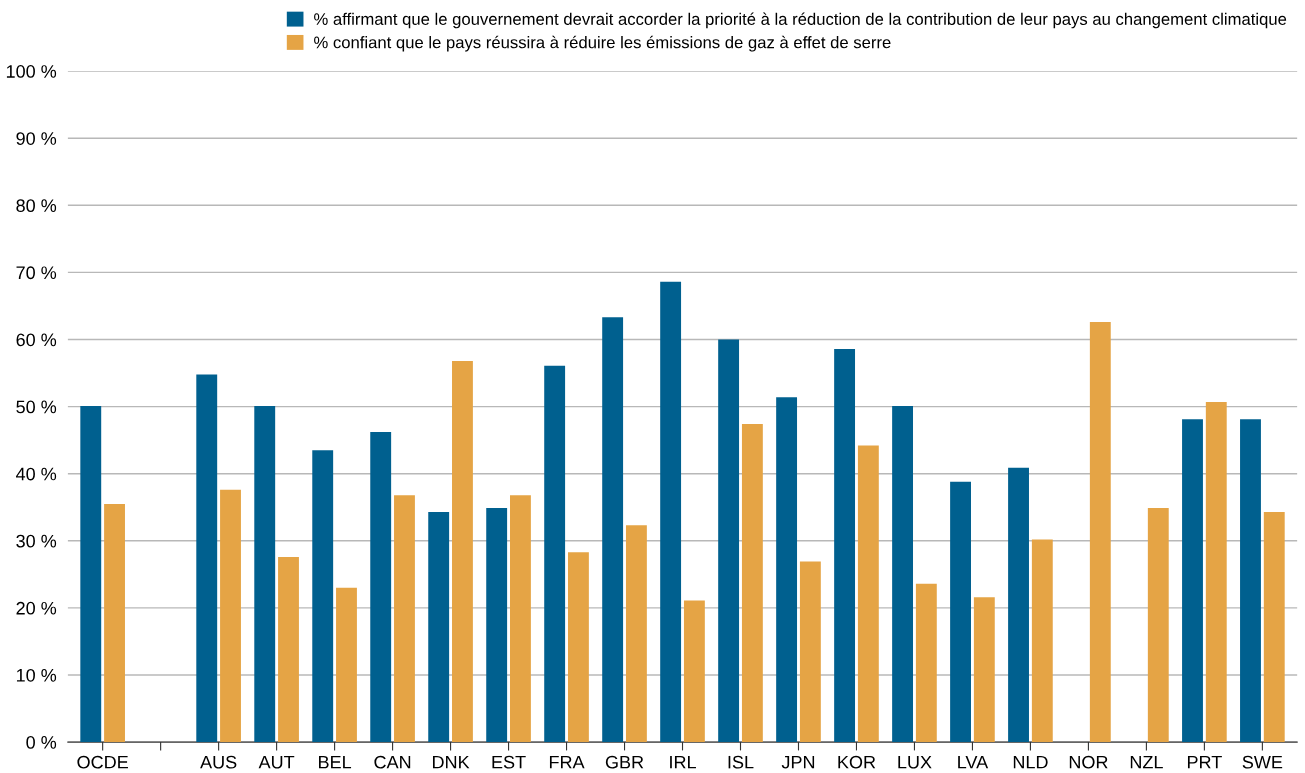 This screenshot has width=1305, height=773. Describe the element at coordinates (567, 762) in the screenshot. I see `x-tick-label: FRA` at that location.